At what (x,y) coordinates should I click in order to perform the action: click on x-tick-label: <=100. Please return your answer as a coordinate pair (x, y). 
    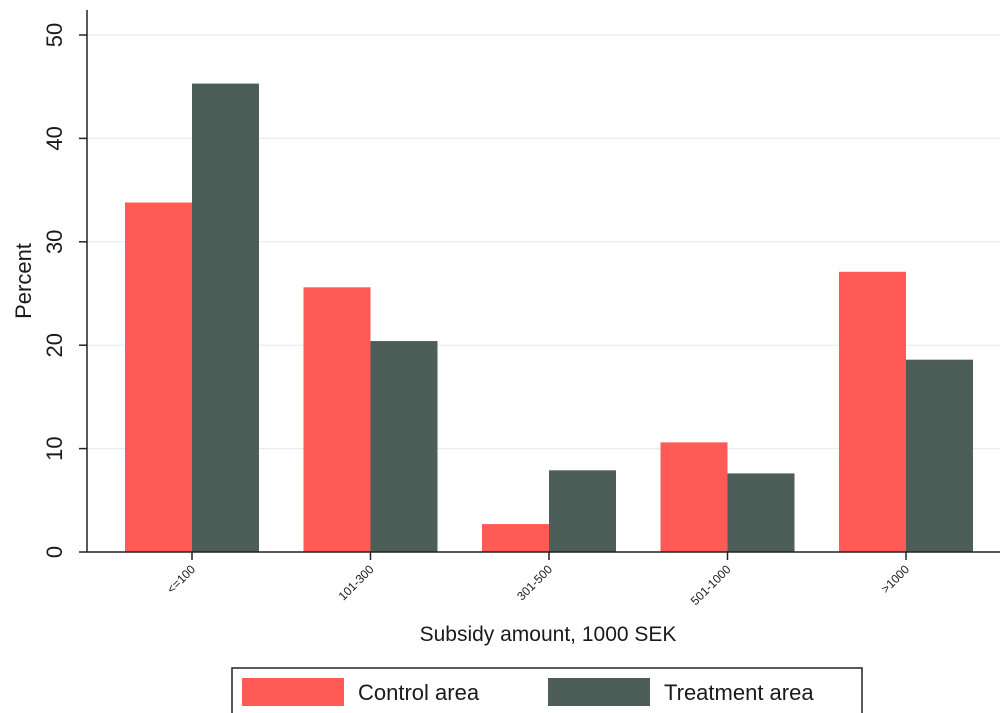
    Looking at the image, I should click on (181, 579).